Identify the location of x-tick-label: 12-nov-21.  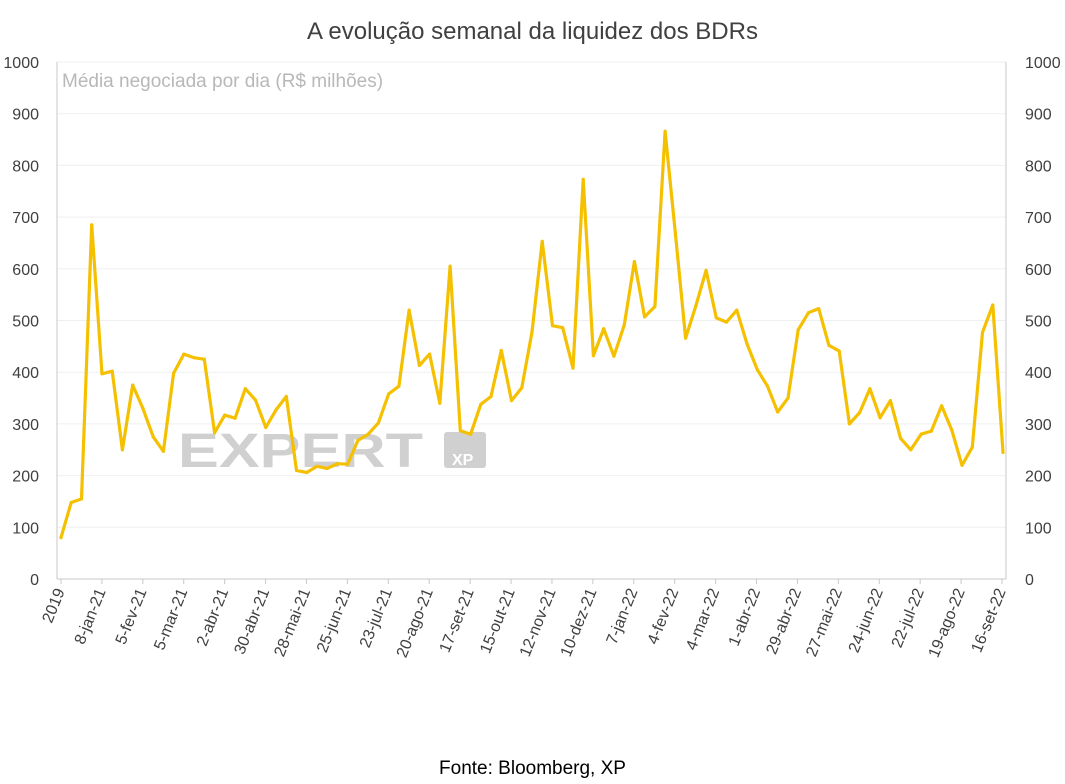
(538, 622).